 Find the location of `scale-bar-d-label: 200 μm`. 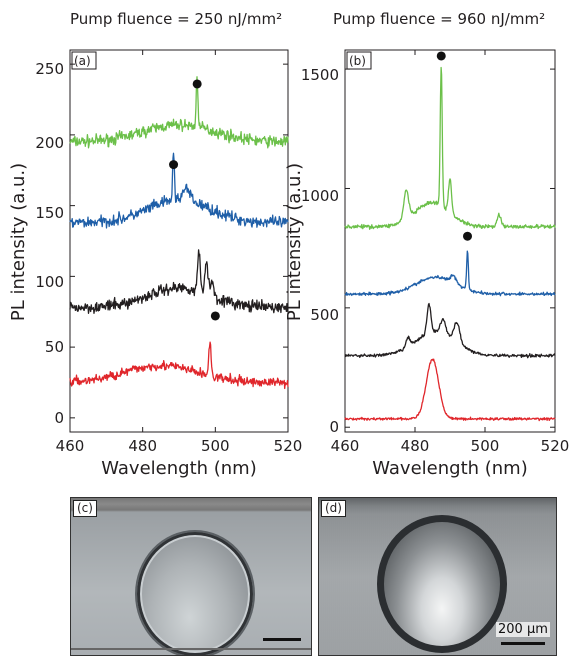

scale-bar-d-label: 200 μm is located at coordinates (523, 629).